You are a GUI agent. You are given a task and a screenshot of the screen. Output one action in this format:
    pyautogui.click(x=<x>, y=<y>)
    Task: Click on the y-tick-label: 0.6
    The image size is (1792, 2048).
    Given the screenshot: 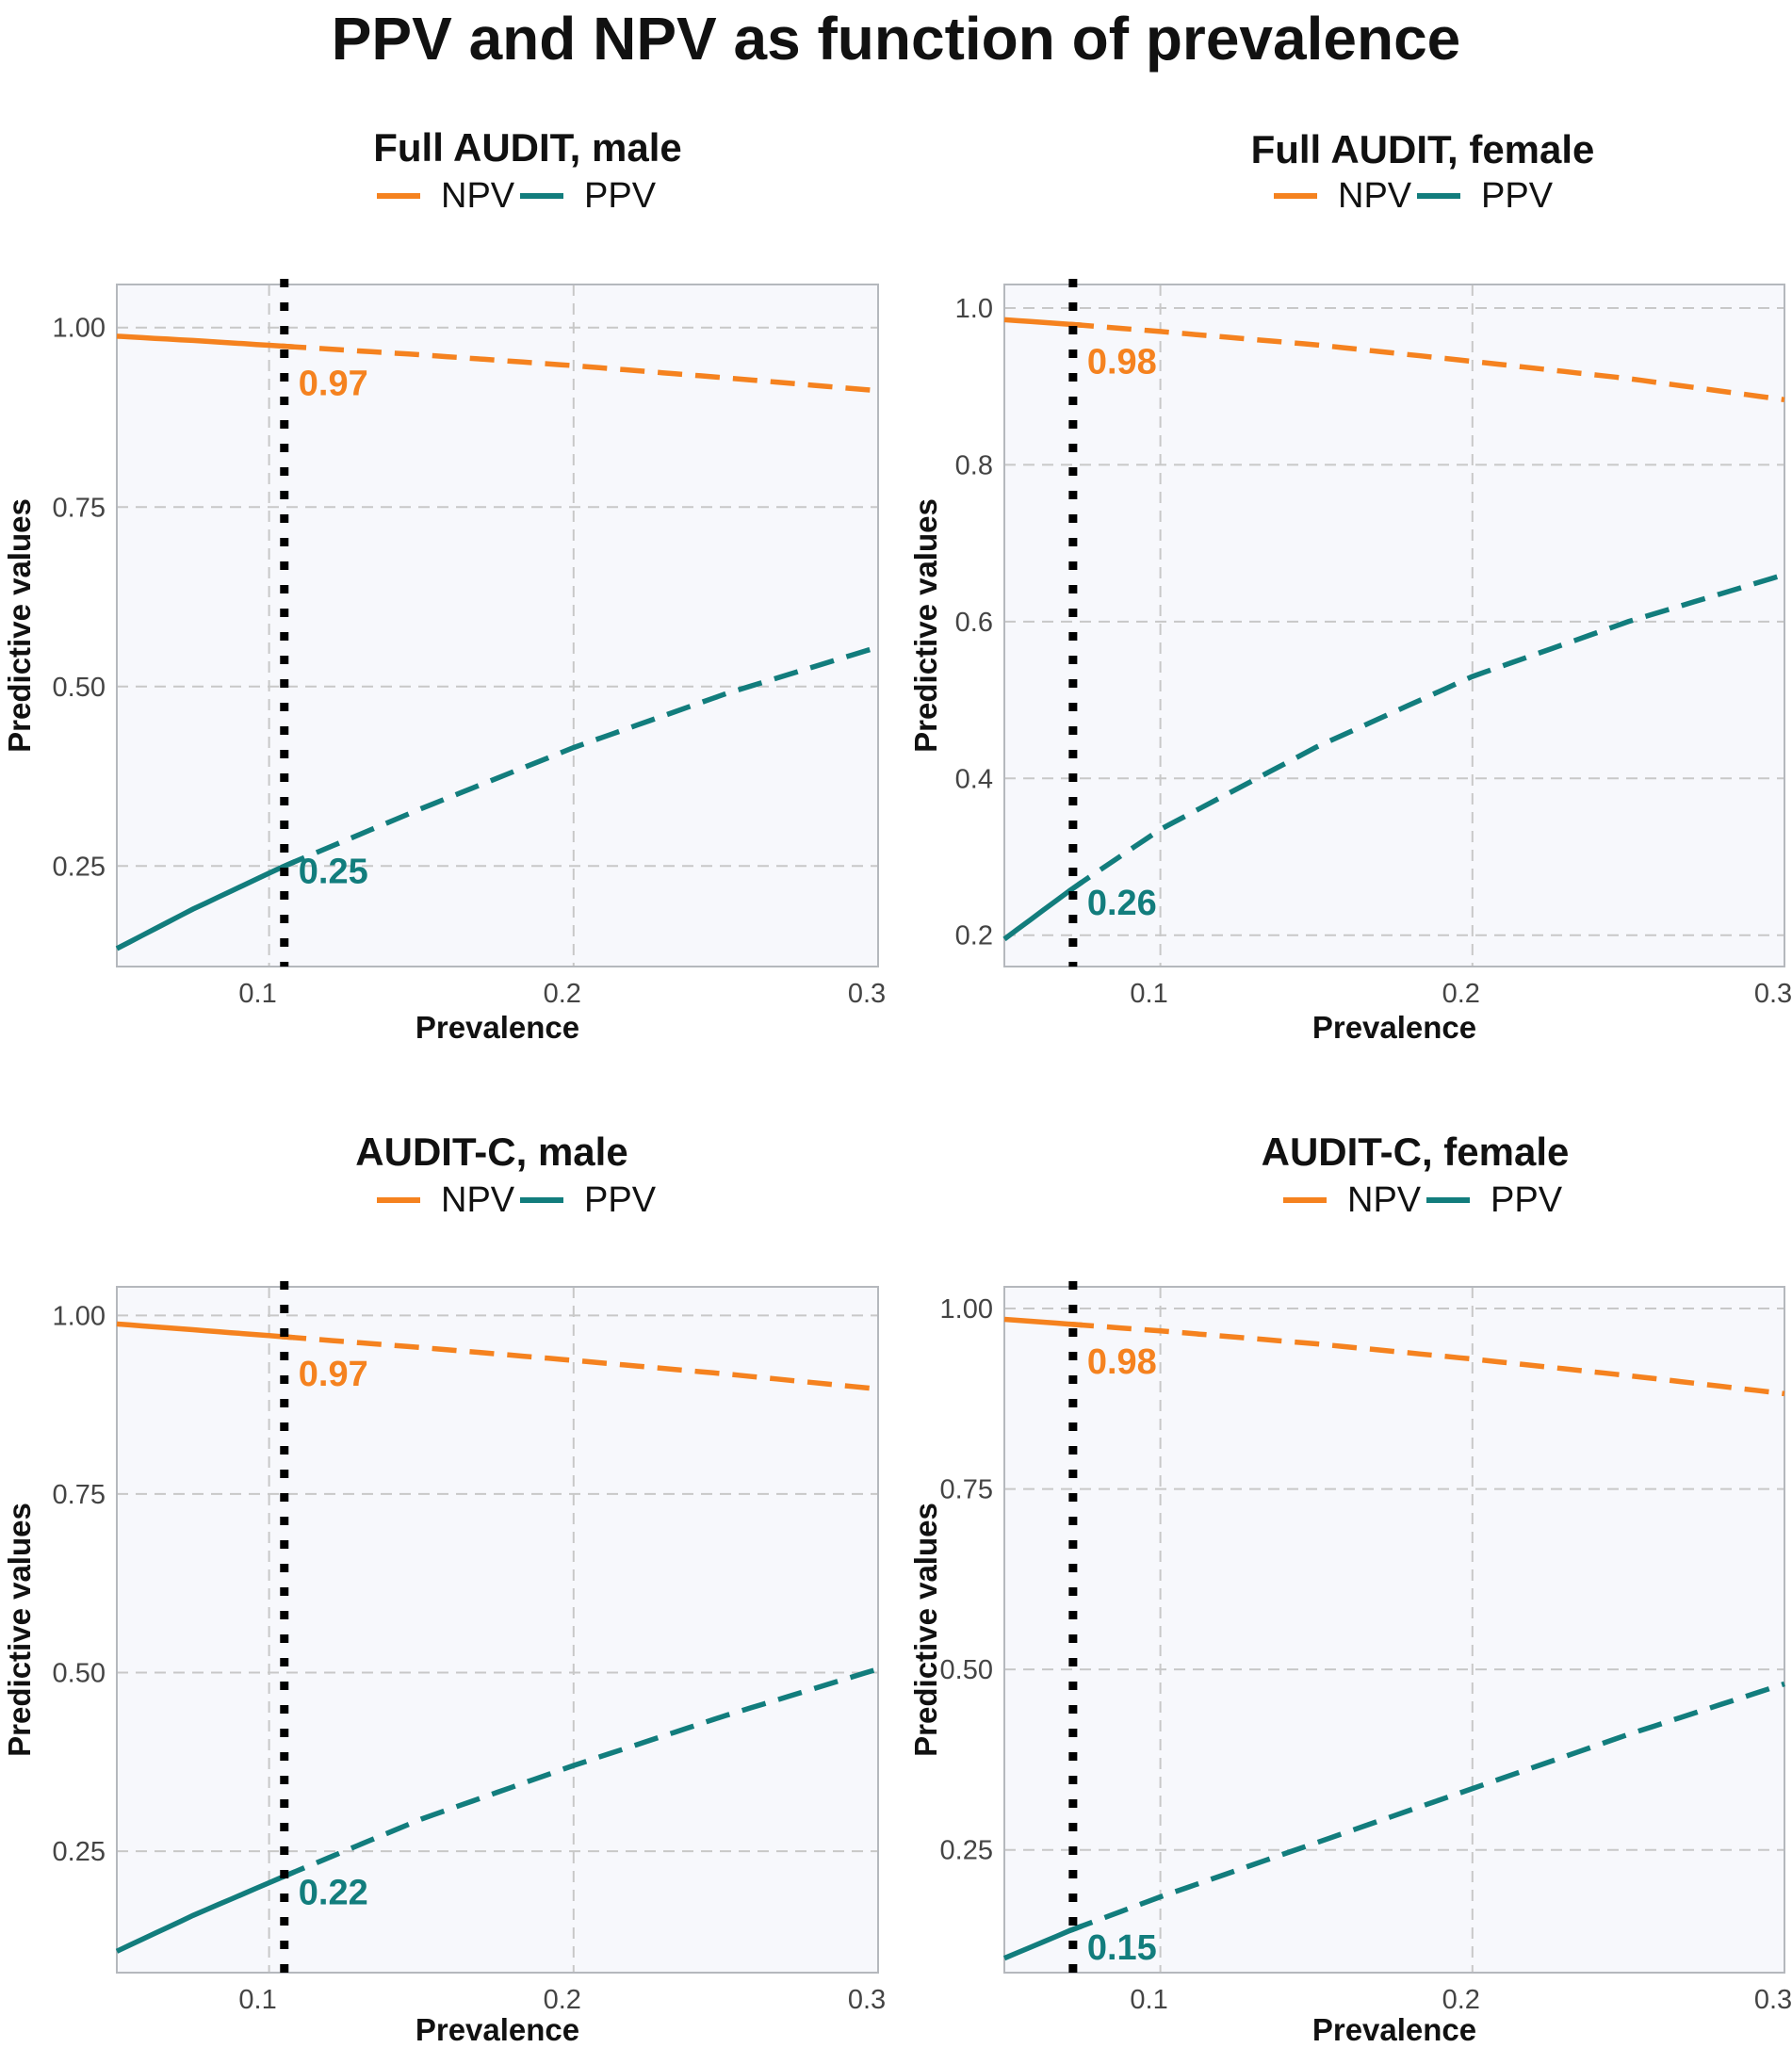 What is the action you would take?
    pyautogui.click(x=974, y=623)
    